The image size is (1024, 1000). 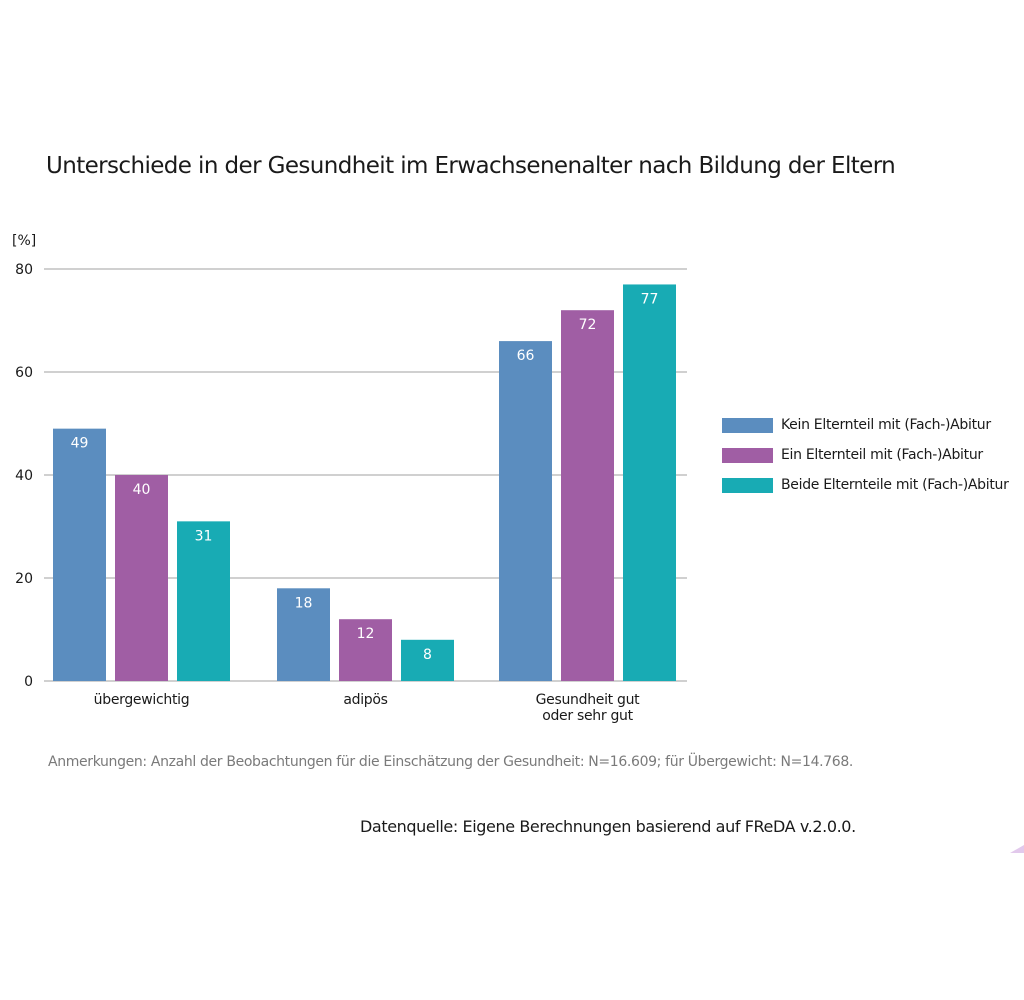 I want to click on data-label: 77, so click(x=650, y=299).